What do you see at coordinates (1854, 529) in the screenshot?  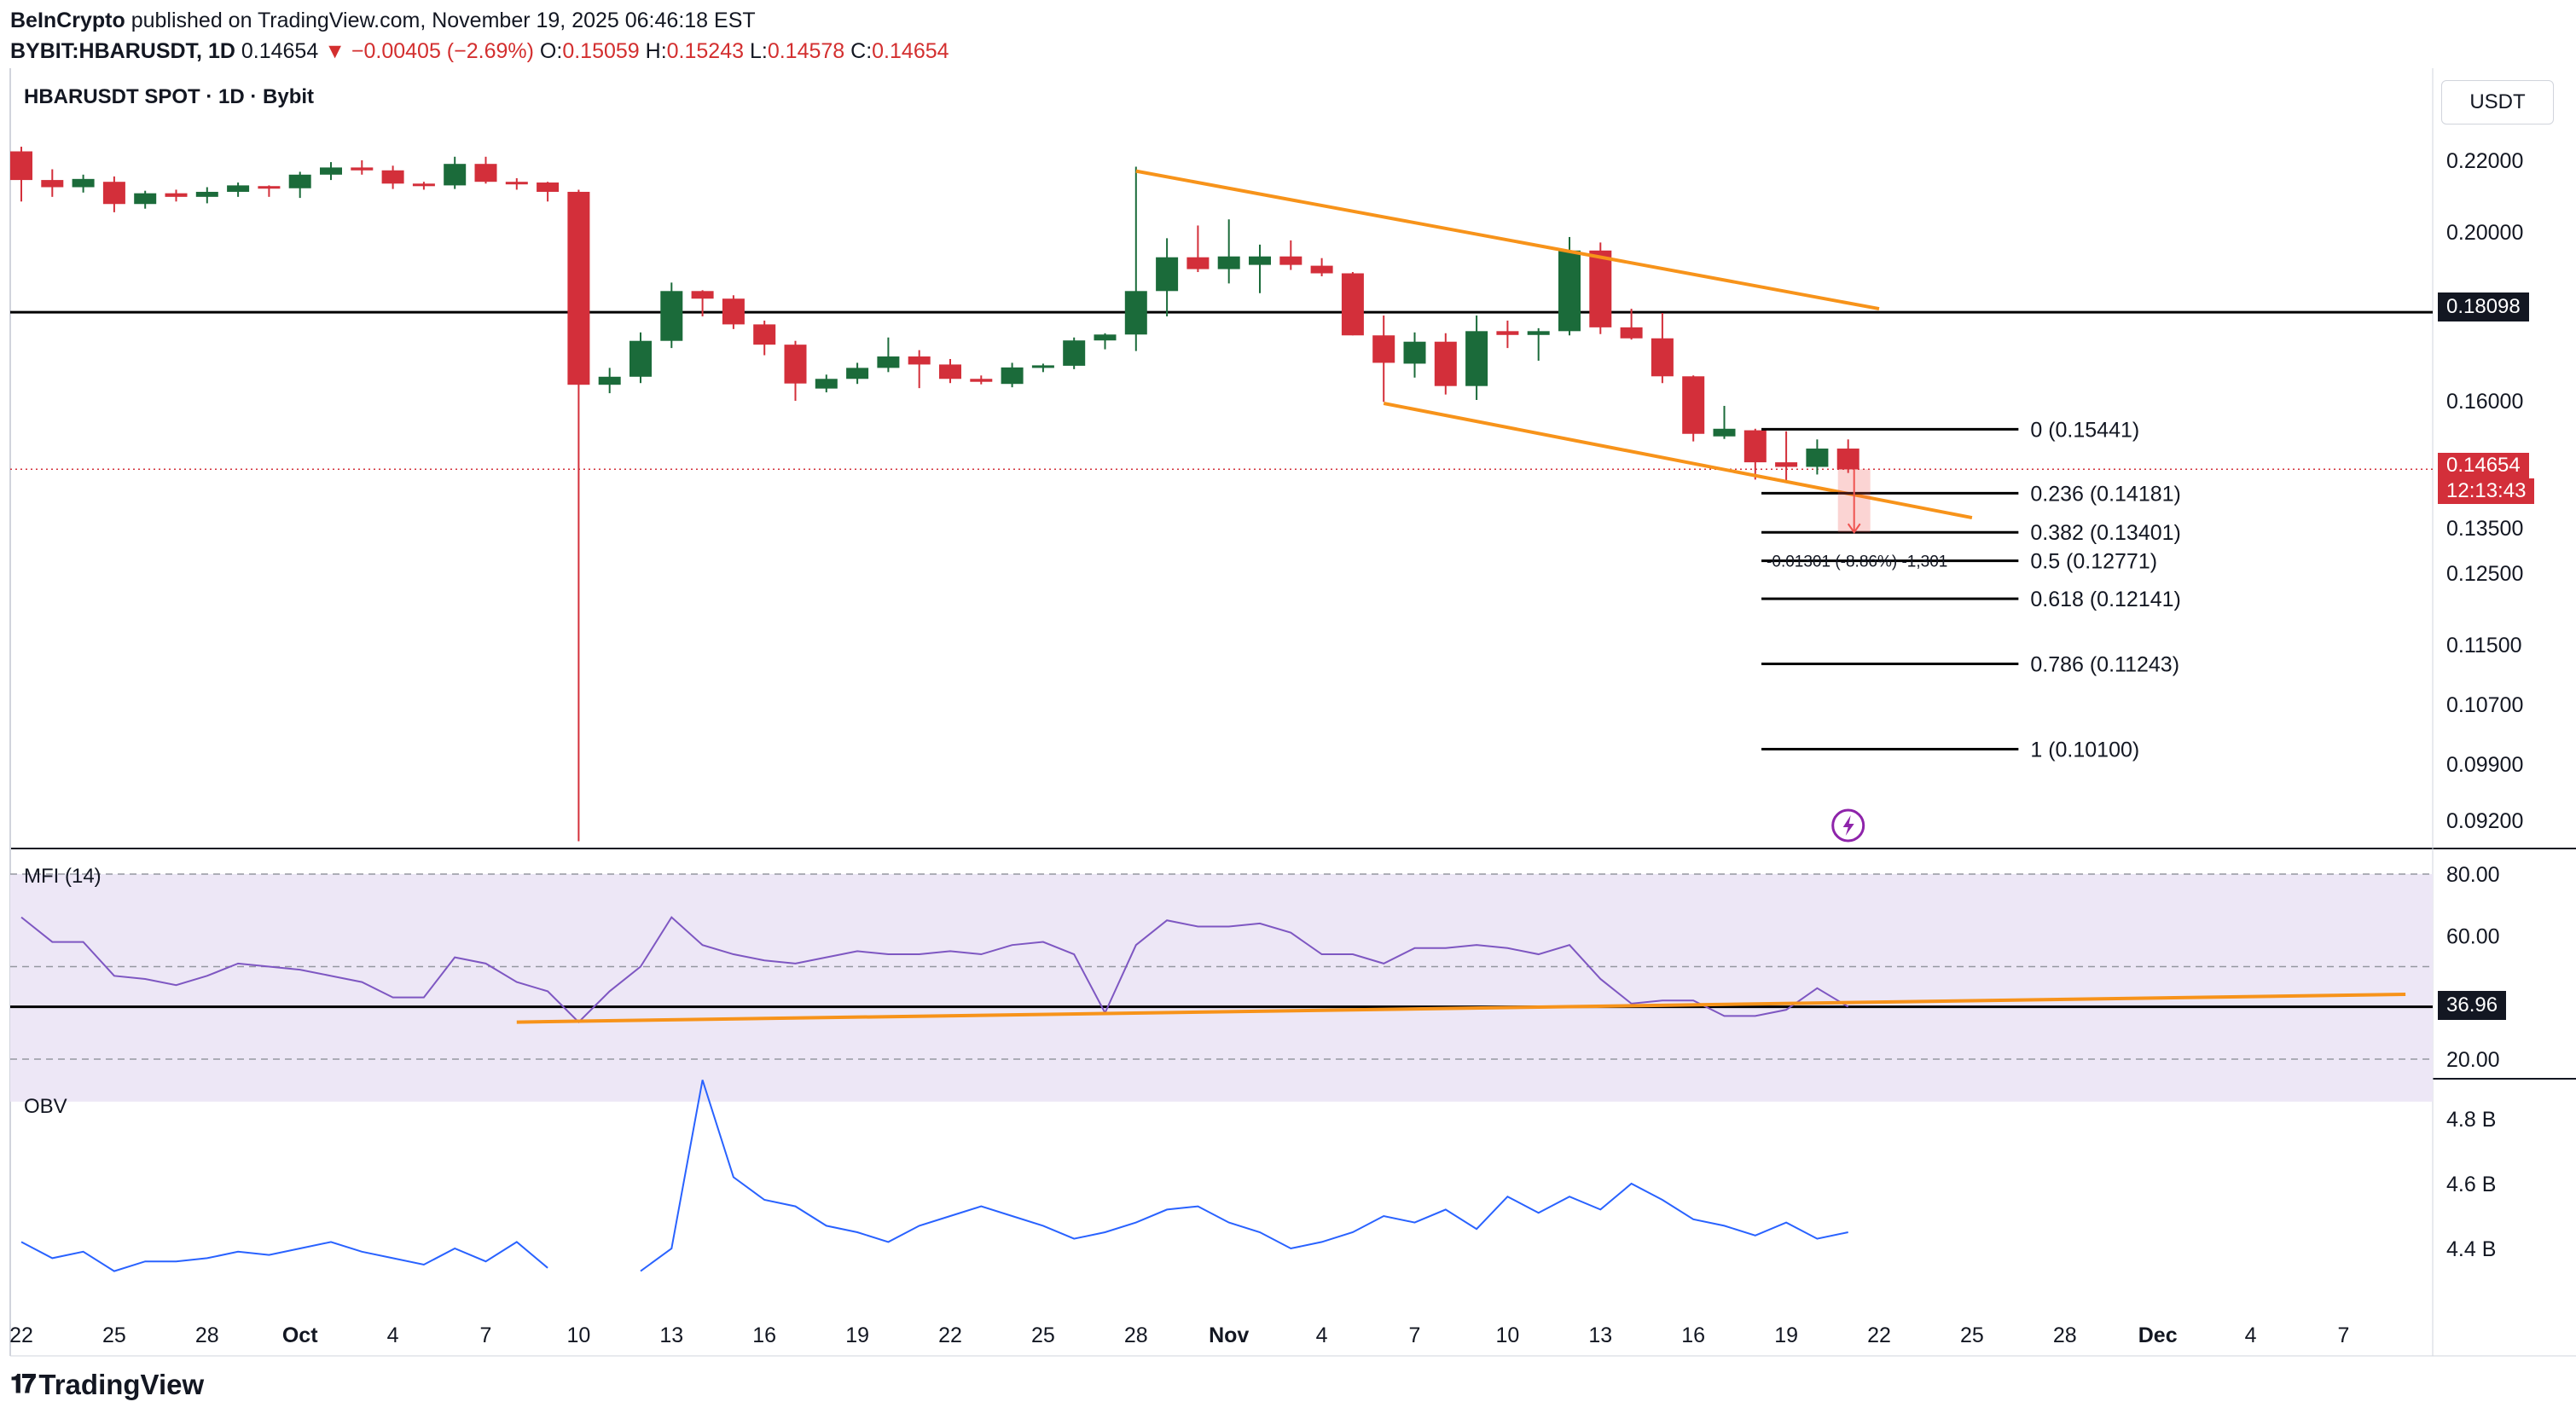 I see `measure-arrowhead` at bounding box center [1854, 529].